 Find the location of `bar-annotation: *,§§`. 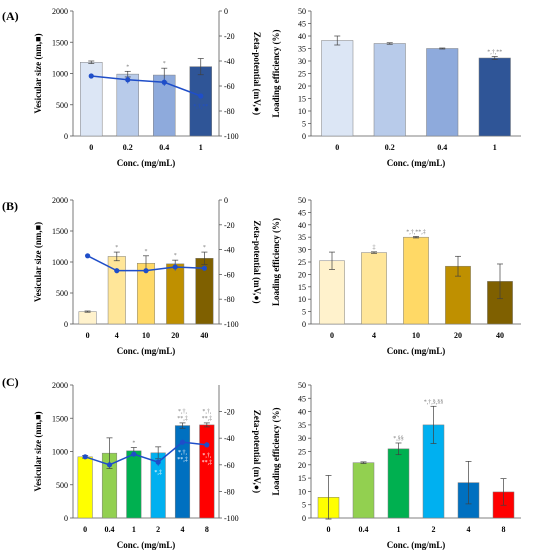

bar-annotation: *,§§ is located at coordinates (398, 439).